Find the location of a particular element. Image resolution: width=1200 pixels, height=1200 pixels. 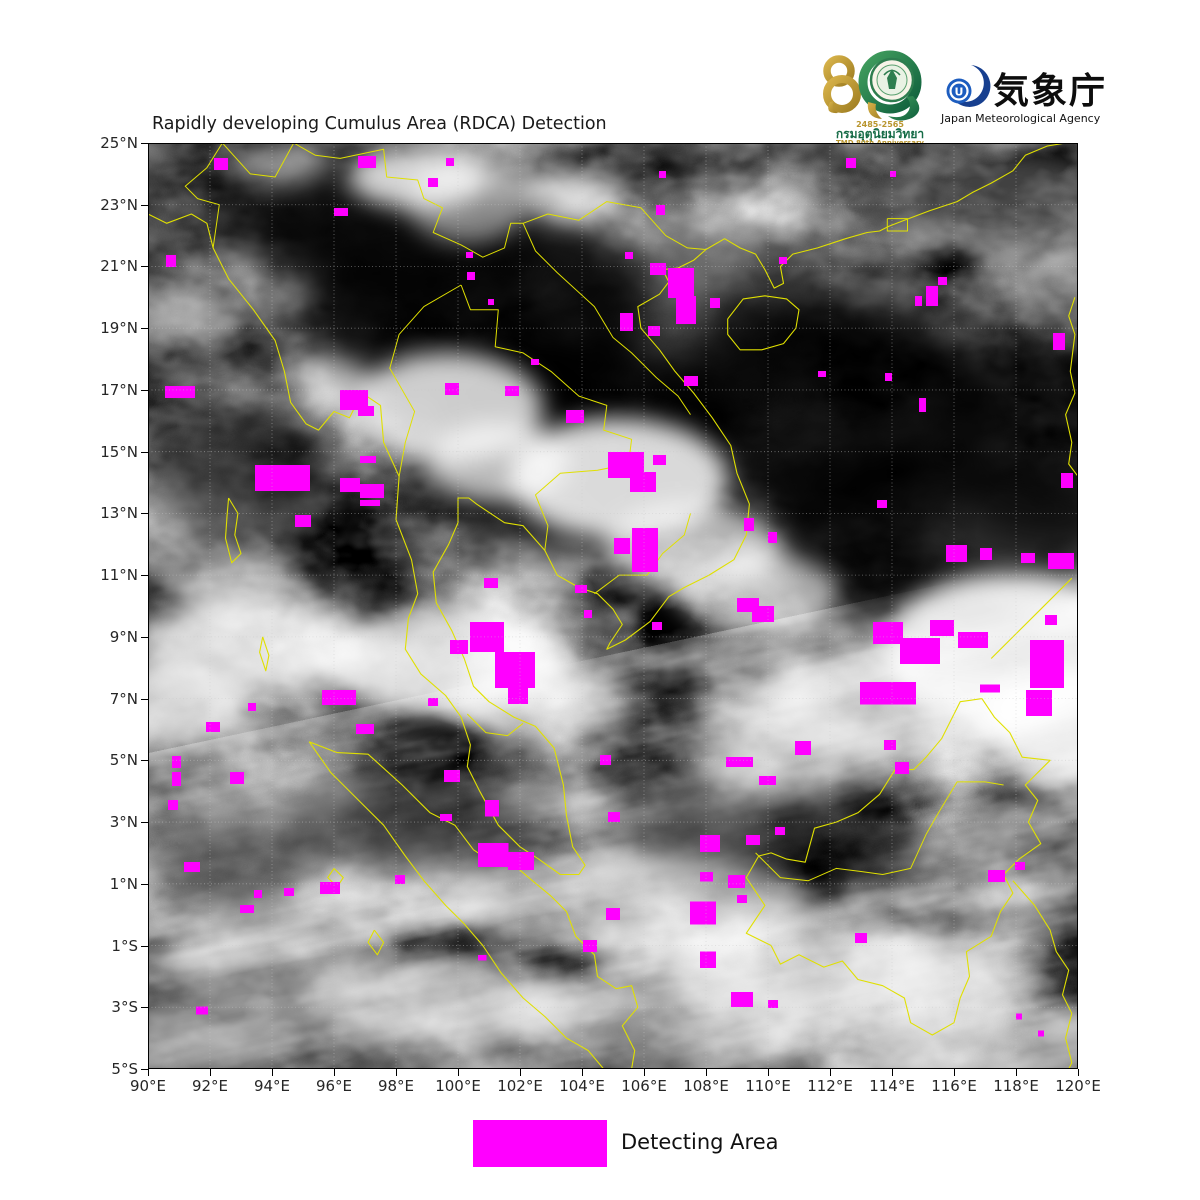

y-tick-label: 3°S is located at coordinates (124, 1007).